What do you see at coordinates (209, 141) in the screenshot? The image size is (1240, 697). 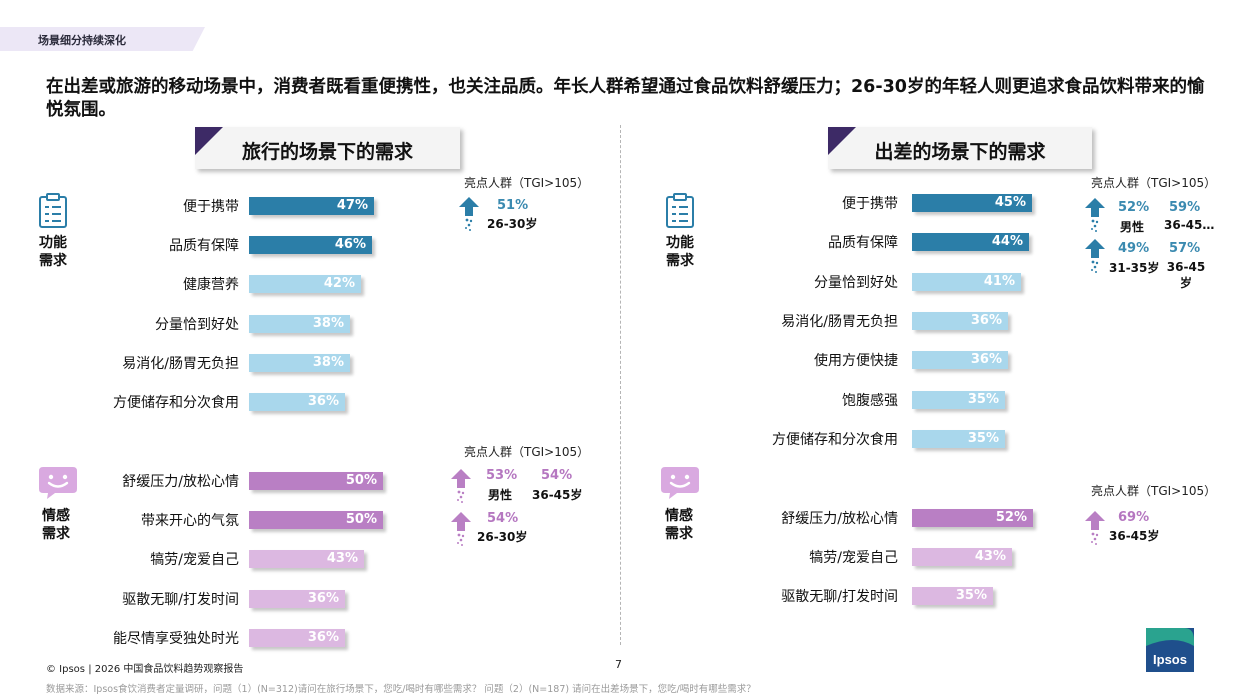 I see `title-corner-triangle` at bounding box center [209, 141].